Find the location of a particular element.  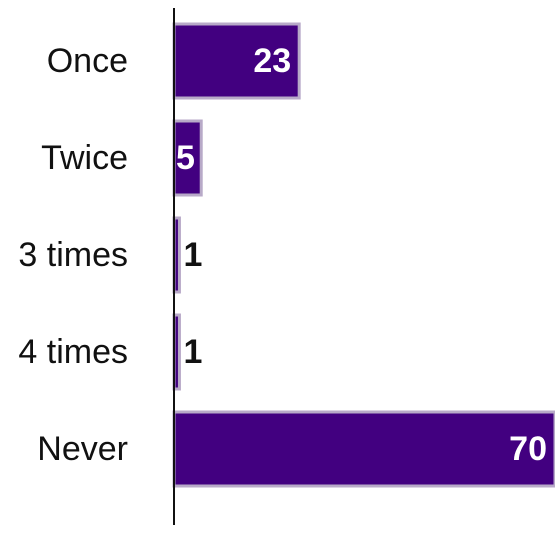

category-label-3: 4 times is located at coordinates (73, 352).